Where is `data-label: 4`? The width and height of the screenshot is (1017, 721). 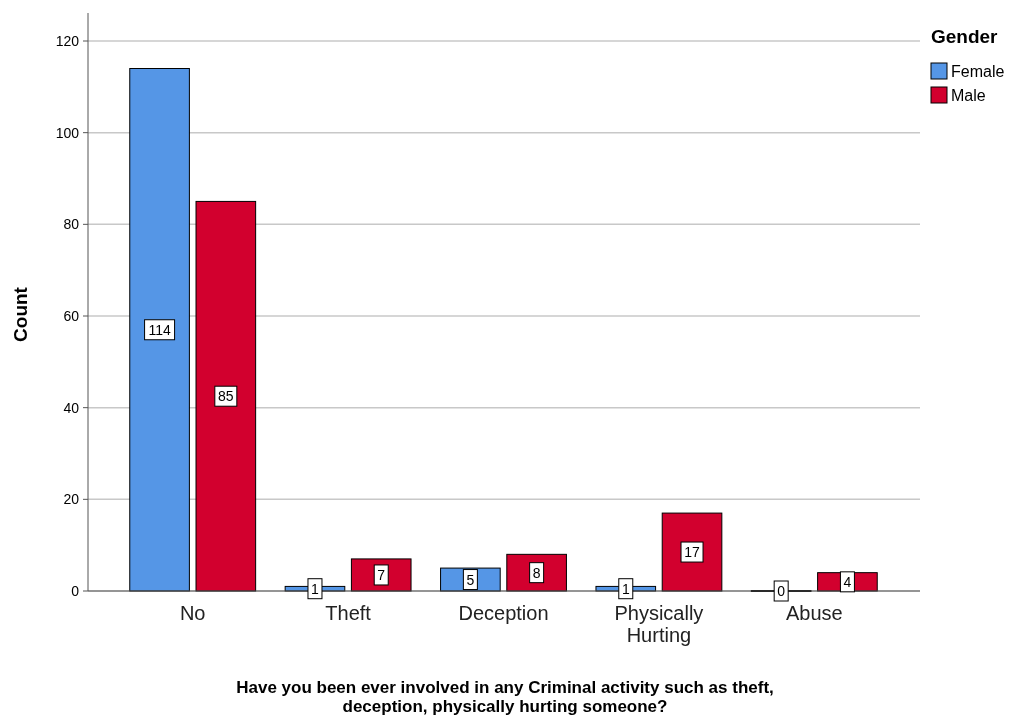 data-label: 4 is located at coordinates (847, 581).